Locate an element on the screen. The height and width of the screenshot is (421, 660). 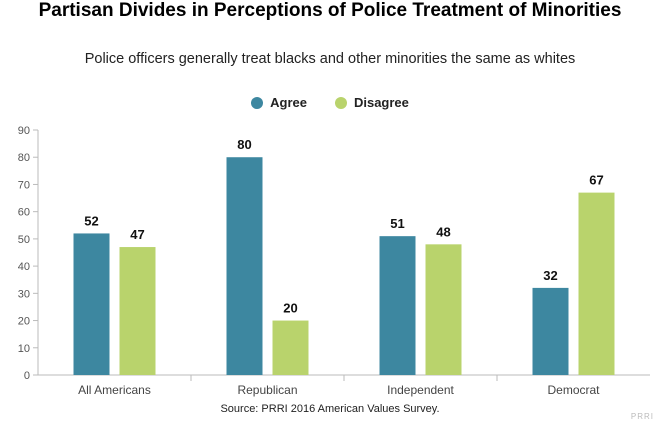
legend: Agree Disagree is located at coordinates (330, 102).